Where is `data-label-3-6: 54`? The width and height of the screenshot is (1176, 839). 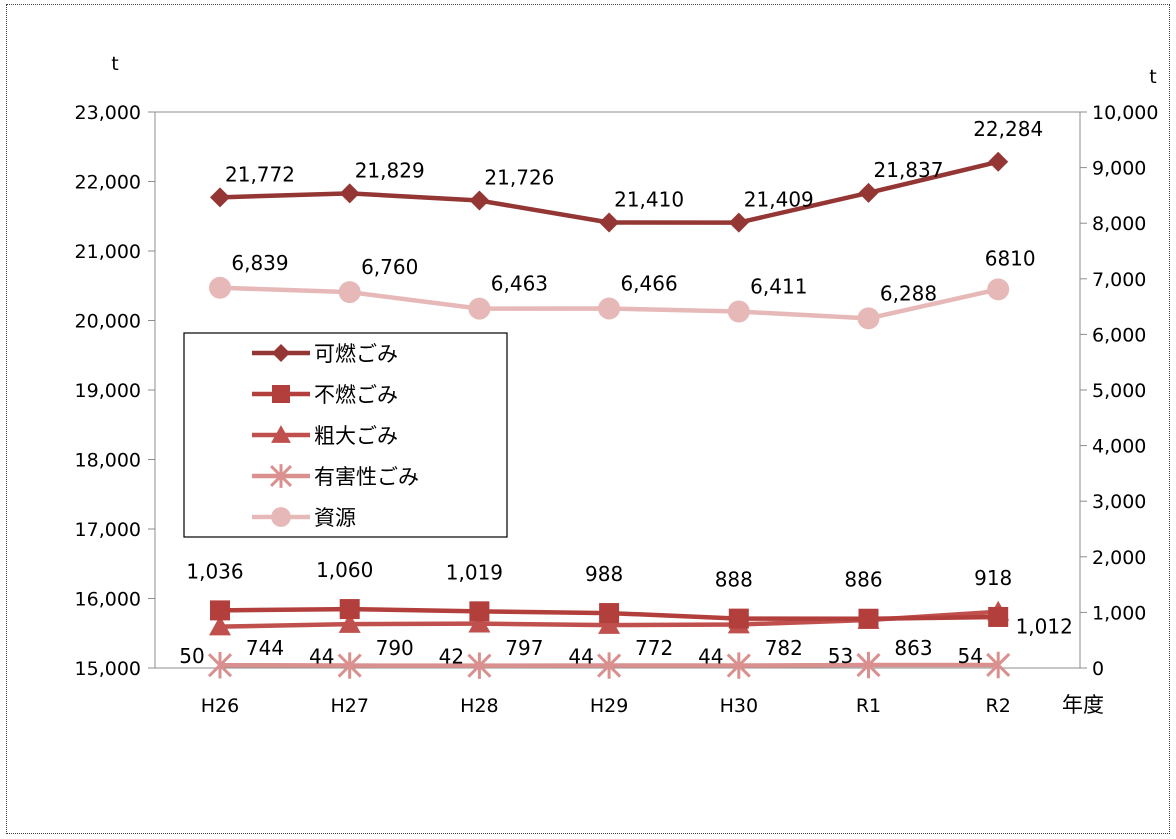 data-label-3-6: 54 is located at coordinates (969, 656).